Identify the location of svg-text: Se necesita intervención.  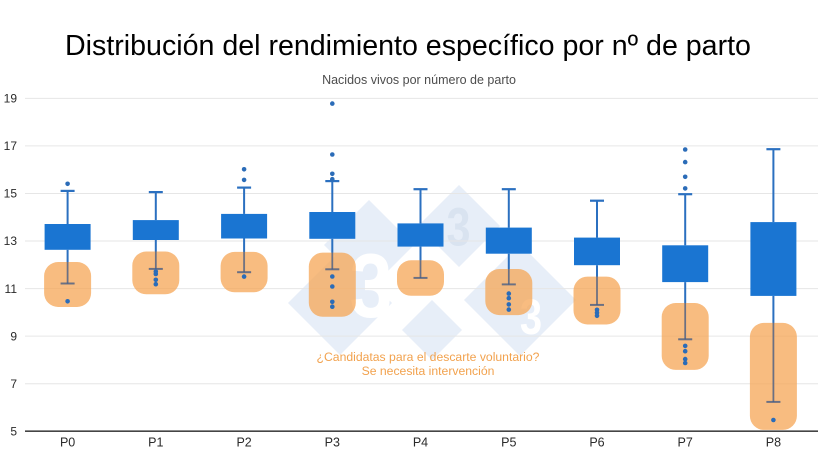
(428, 371).